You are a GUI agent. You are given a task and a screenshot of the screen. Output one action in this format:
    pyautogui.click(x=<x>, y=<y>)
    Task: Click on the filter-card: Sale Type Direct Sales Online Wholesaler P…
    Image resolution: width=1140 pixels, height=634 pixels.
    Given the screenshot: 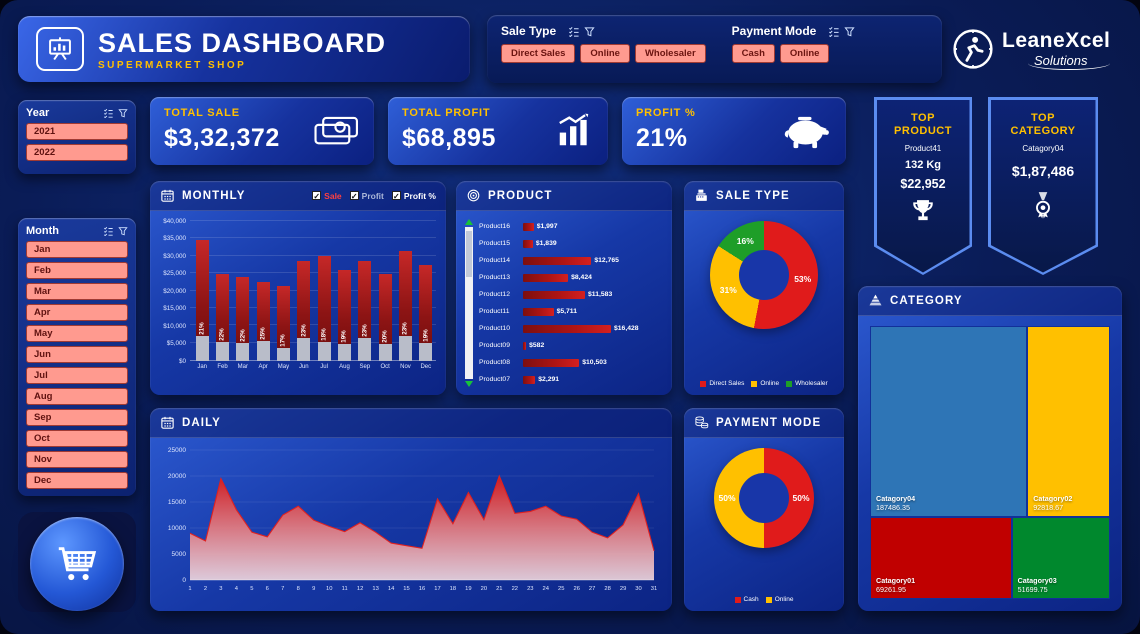 What is the action you would take?
    pyautogui.click(x=714, y=49)
    